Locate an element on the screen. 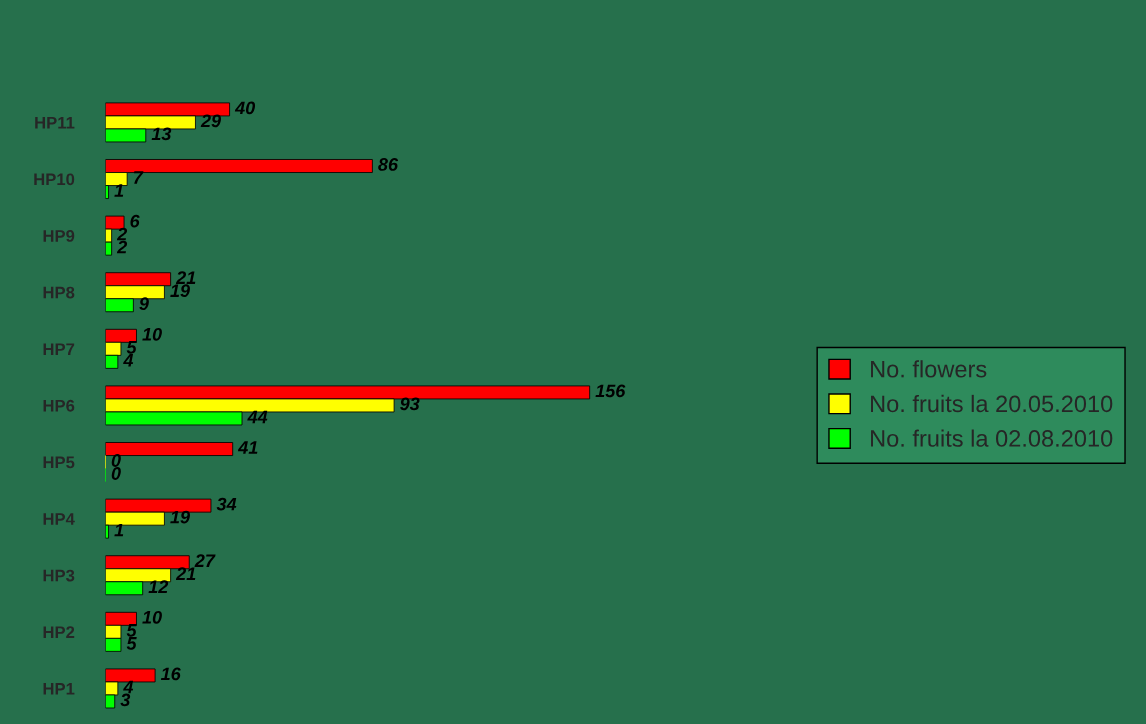 This screenshot has width=1146, height=724. legend-label: No. fruits la 02.08.2010 is located at coordinates (992, 438).